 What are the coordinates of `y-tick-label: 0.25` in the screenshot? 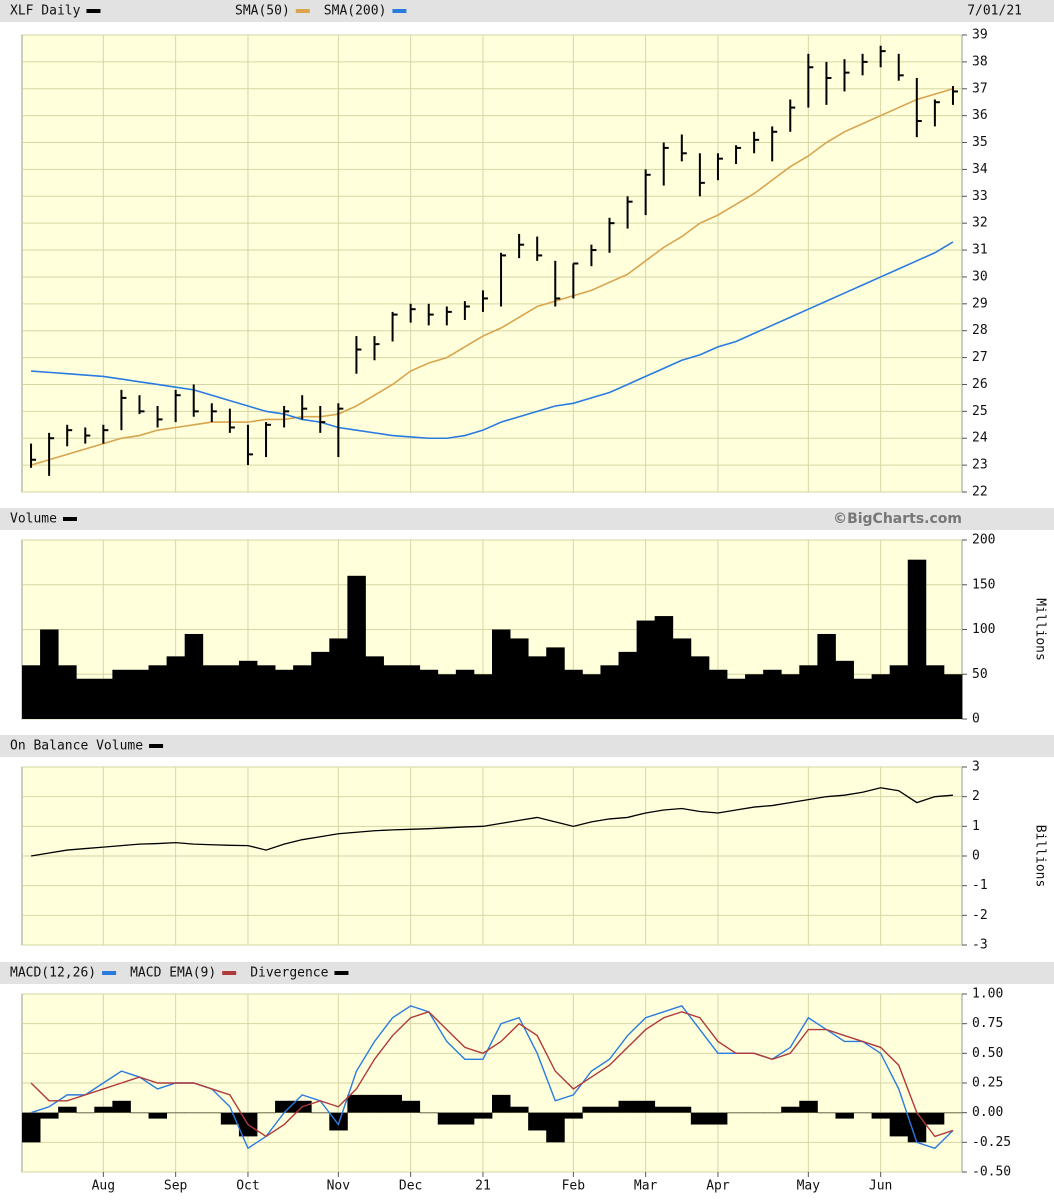 It's located at (987, 1083).